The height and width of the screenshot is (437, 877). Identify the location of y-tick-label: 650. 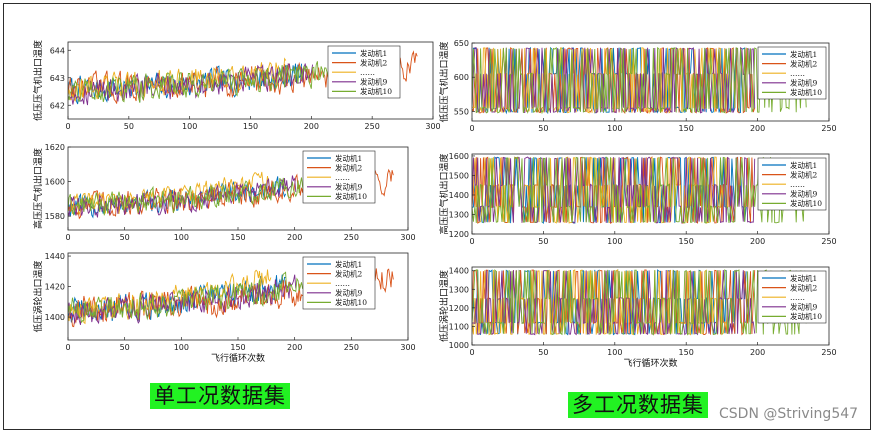
(461, 43).